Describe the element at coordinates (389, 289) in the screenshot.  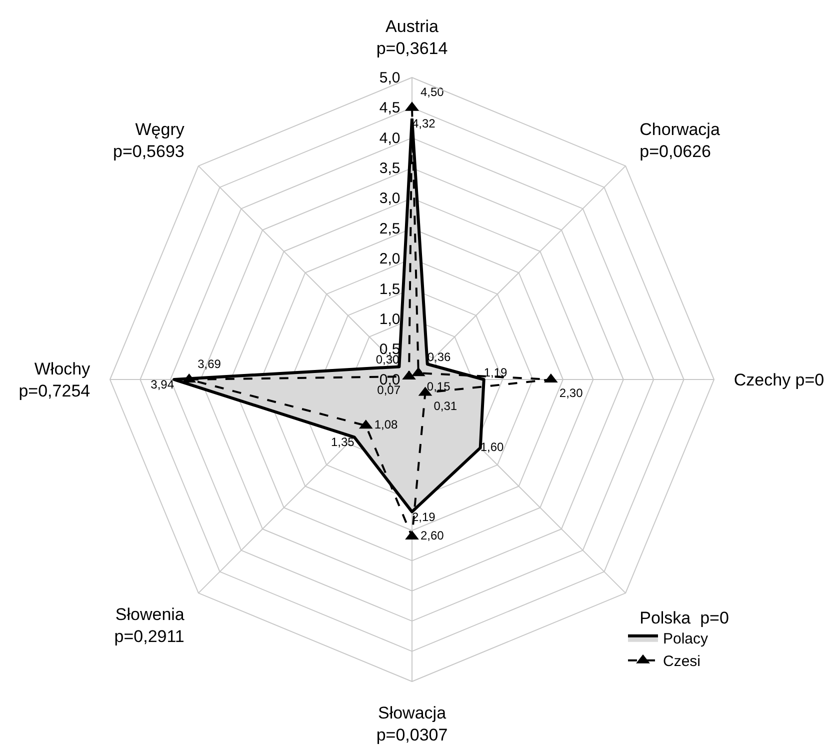
I see `y-tick-label: 1,5` at that location.